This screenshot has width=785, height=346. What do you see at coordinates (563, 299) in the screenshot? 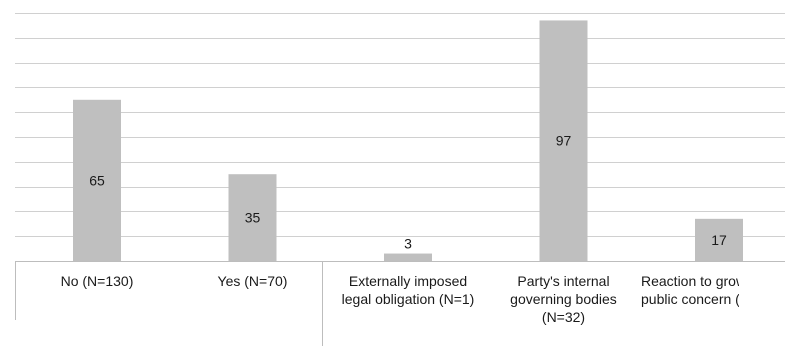
I see `category-label-internal-bodies: Party's internal governing bodies (N=32)` at bounding box center [563, 299].